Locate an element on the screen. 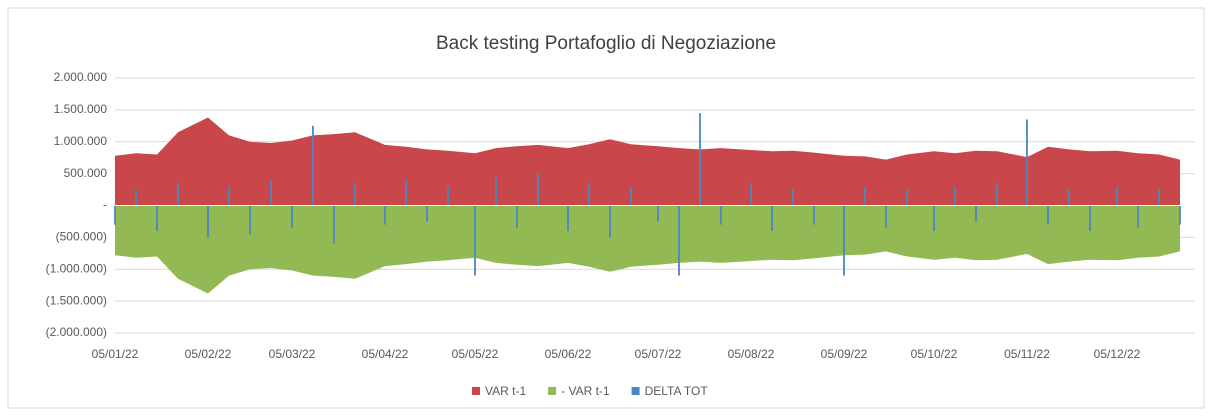 This screenshot has height=419, width=1212. x-tick-label: 05/03/22 is located at coordinates (292, 354).